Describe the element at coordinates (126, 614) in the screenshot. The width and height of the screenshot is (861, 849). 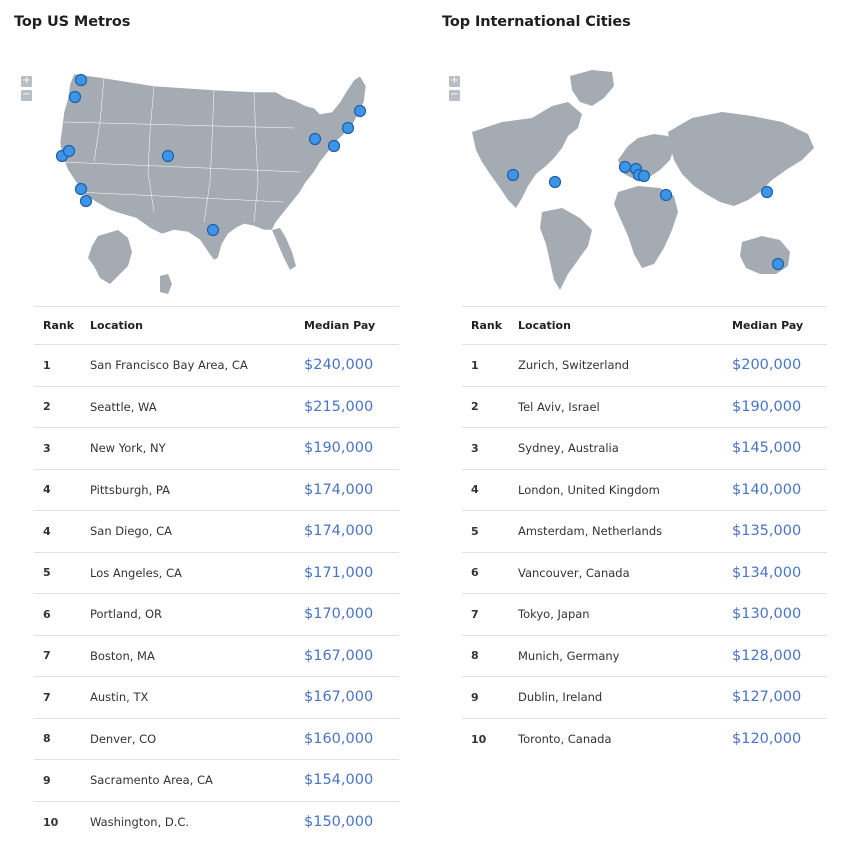
I see `location-cell: Portland, OR` at that location.